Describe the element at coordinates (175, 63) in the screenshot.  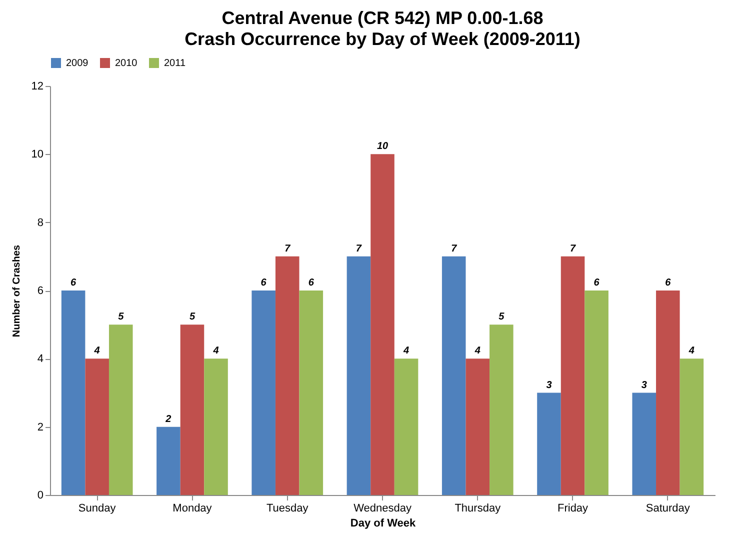
I see `legend-label: 2011` at that location.